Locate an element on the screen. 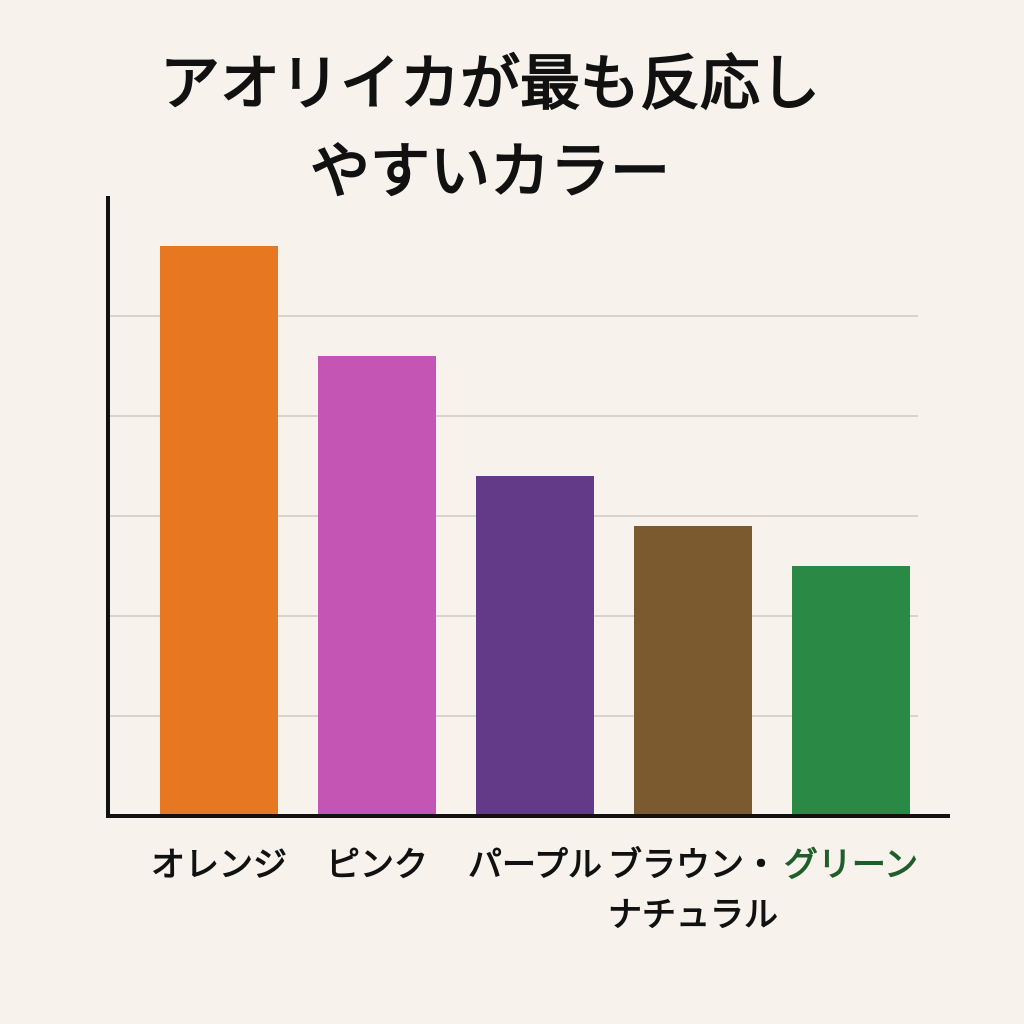 This screenshot has width=1024, height=1024. x-tick-label: ピンク is located at coordinates (377, 865).